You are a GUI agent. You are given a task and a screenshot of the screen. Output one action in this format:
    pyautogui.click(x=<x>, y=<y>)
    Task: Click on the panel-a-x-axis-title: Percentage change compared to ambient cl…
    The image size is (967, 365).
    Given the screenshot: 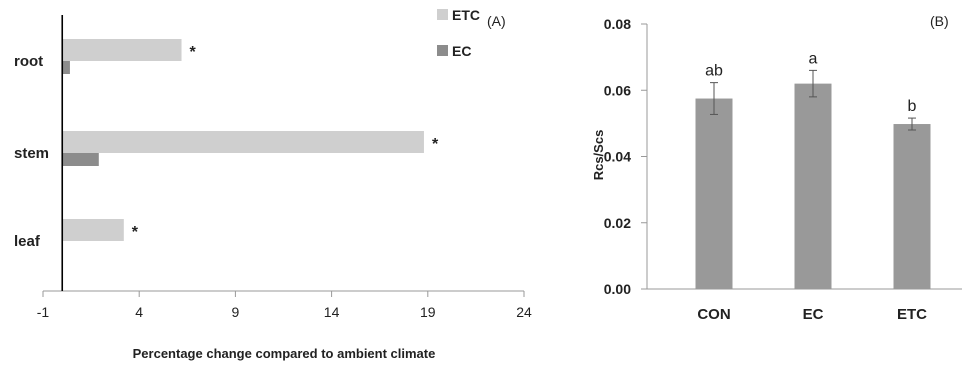 What is the action you would take?
    pyautogui.click(x=284, y=353)
    